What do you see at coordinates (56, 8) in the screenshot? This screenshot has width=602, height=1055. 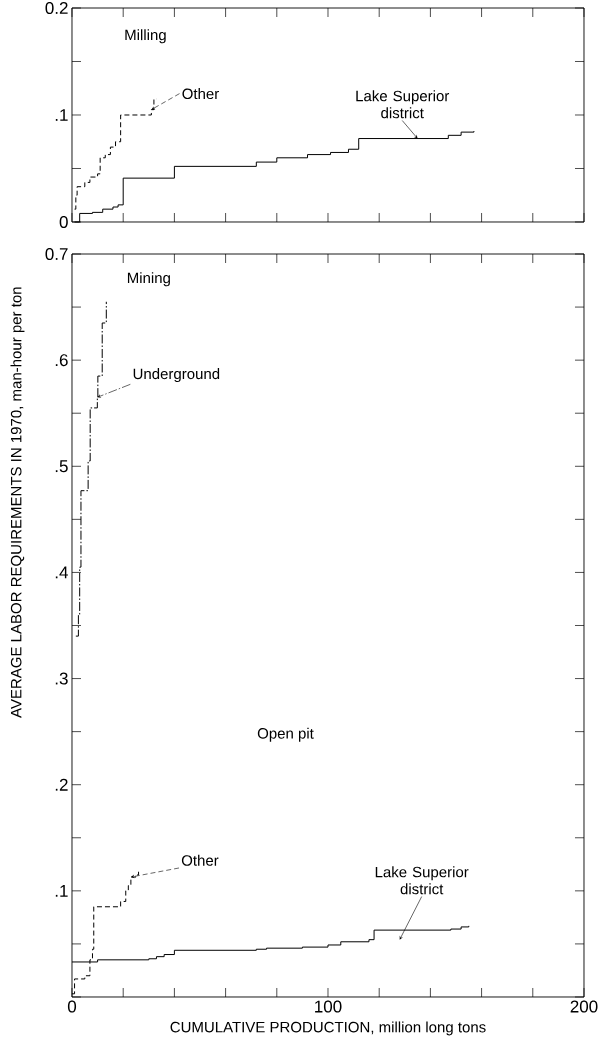 I see `y-tick-label: 0.2` at bounding box center [56, 8].